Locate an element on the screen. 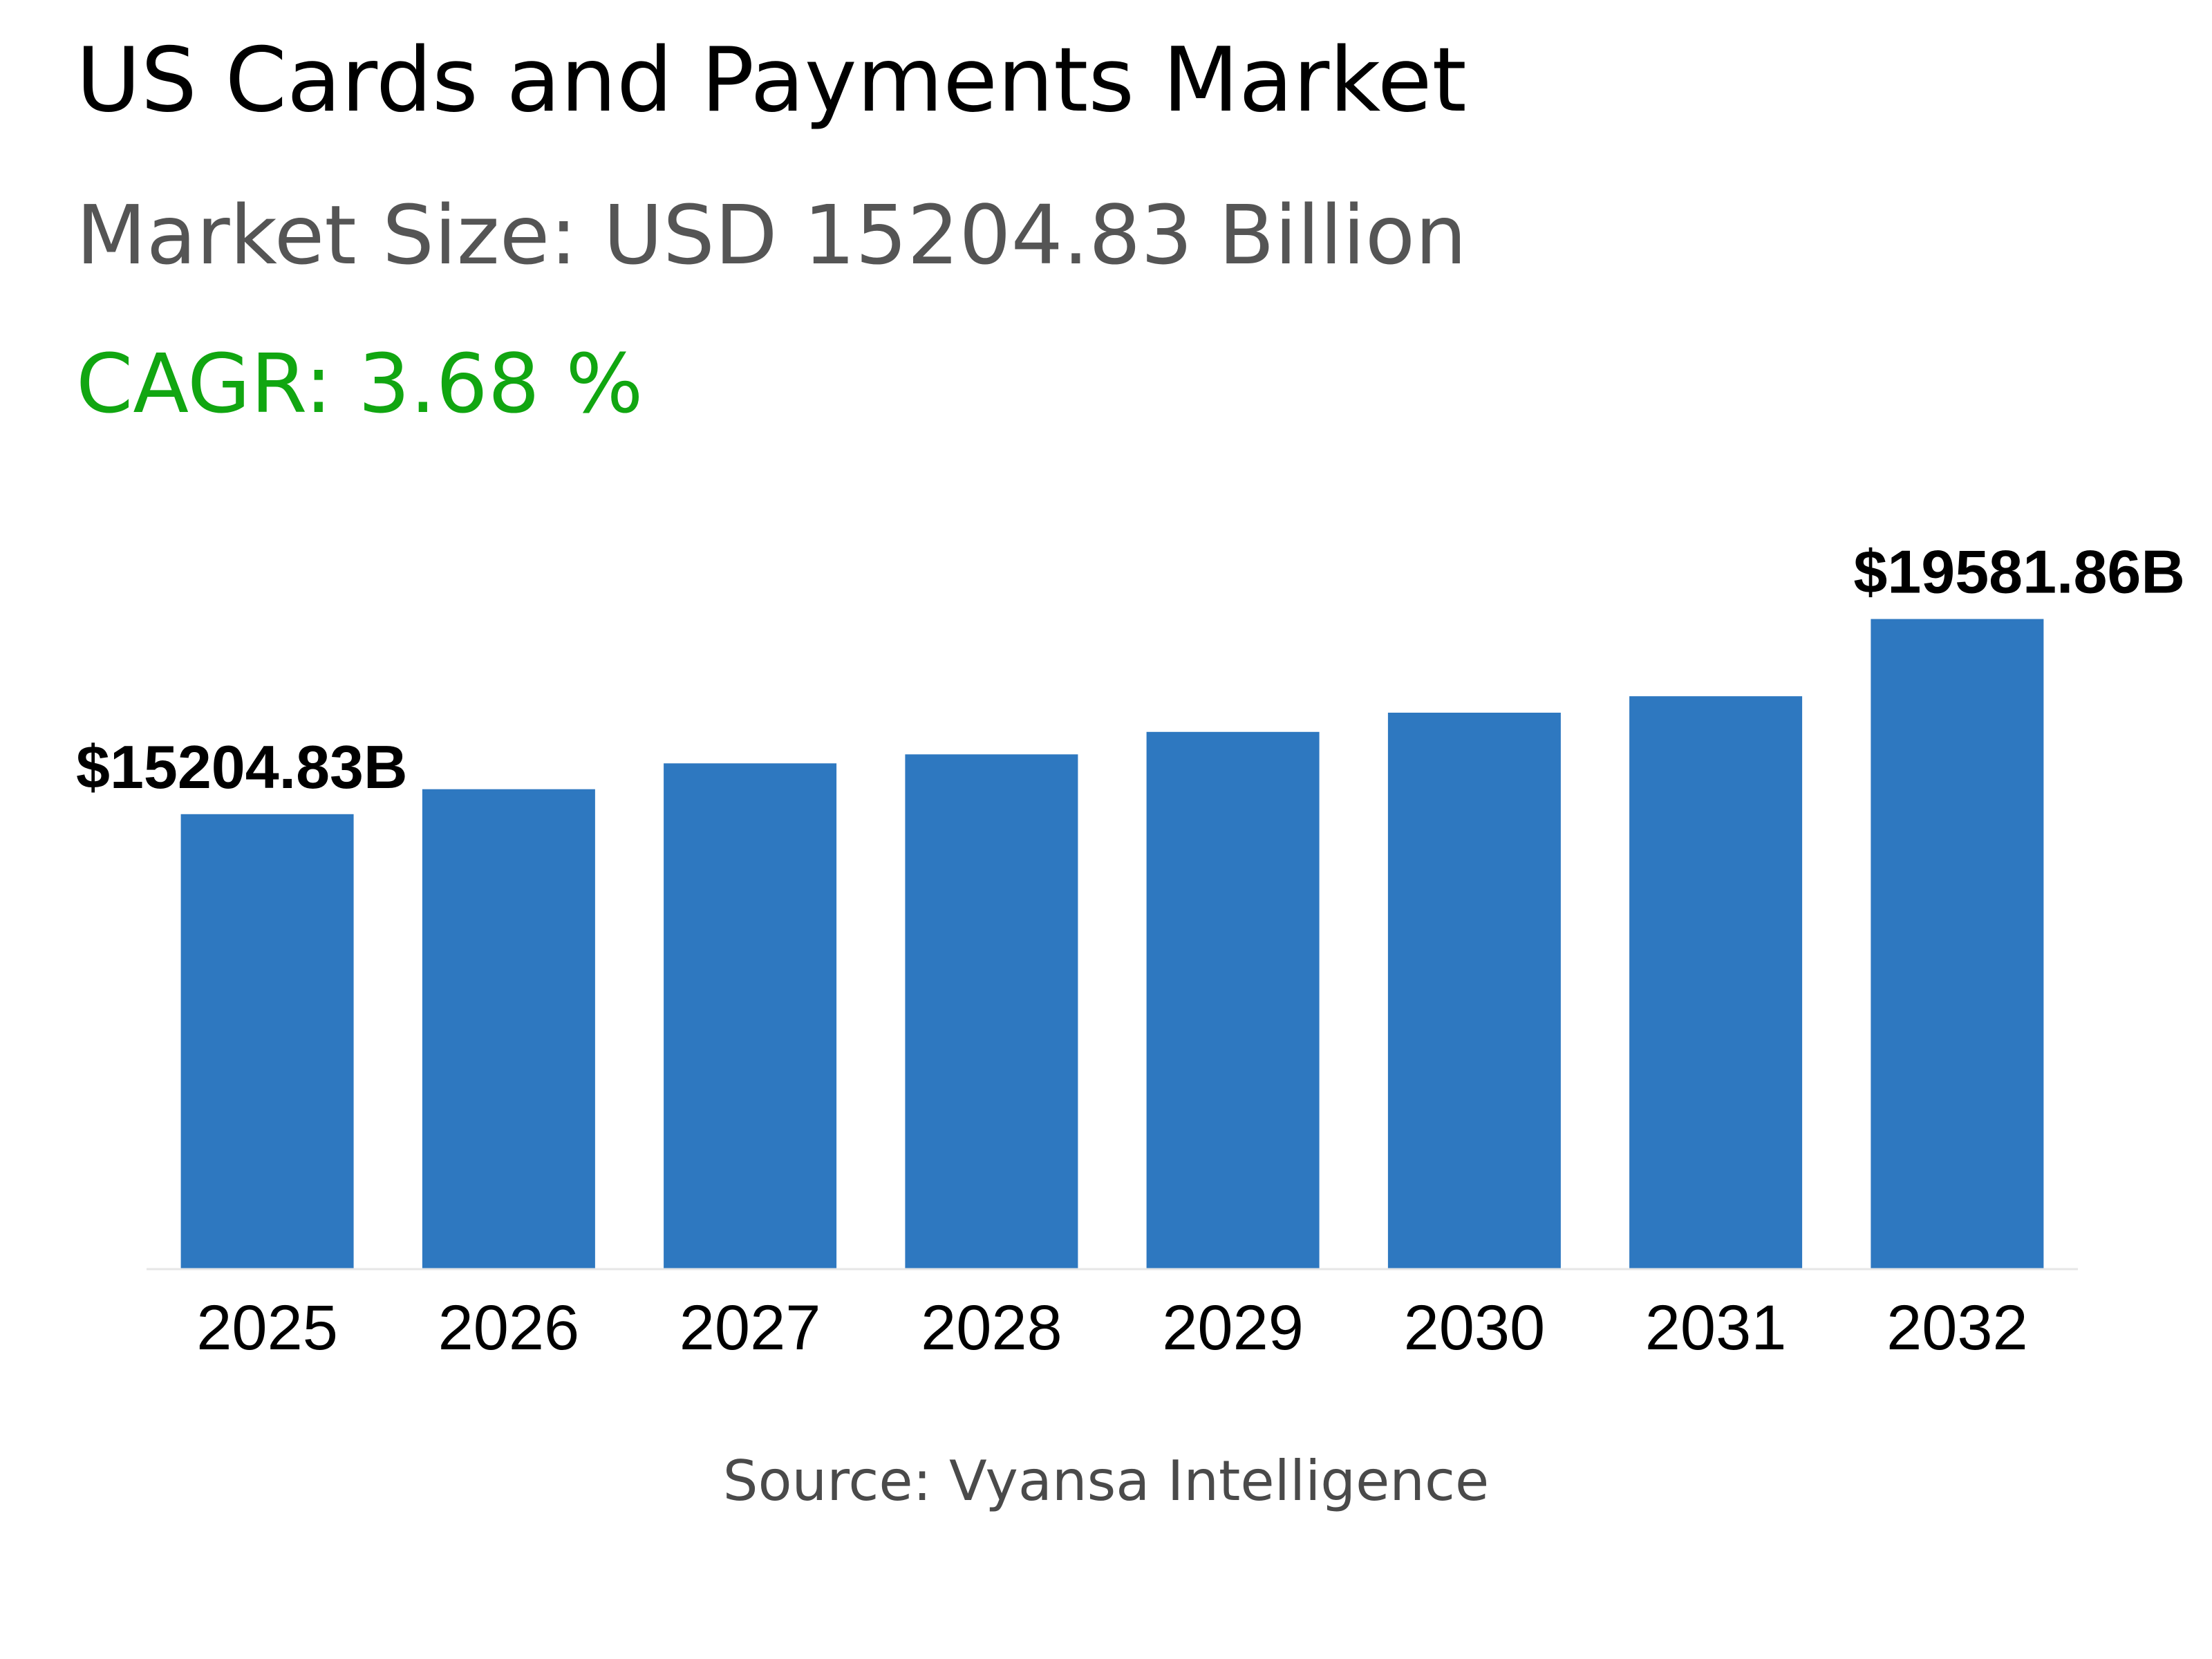 The height and width of the screenshot is (1659, 2212). data-label-2025: $15204.83B is located at coordinates (242, 767).